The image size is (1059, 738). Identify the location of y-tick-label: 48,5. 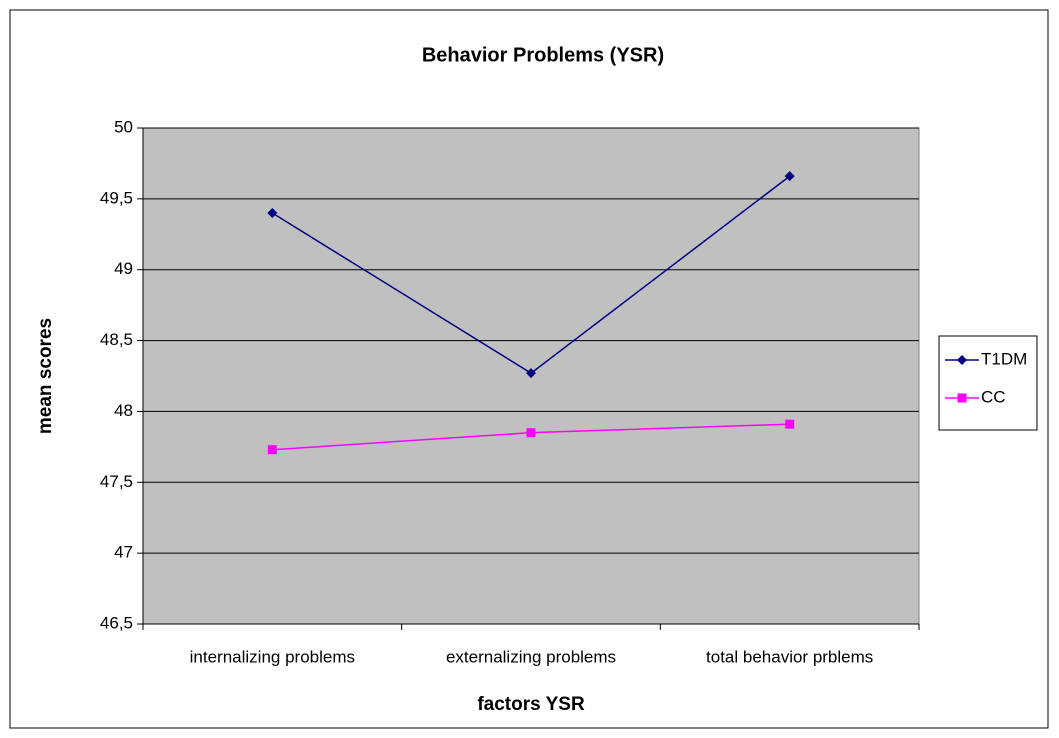
(116, 339).